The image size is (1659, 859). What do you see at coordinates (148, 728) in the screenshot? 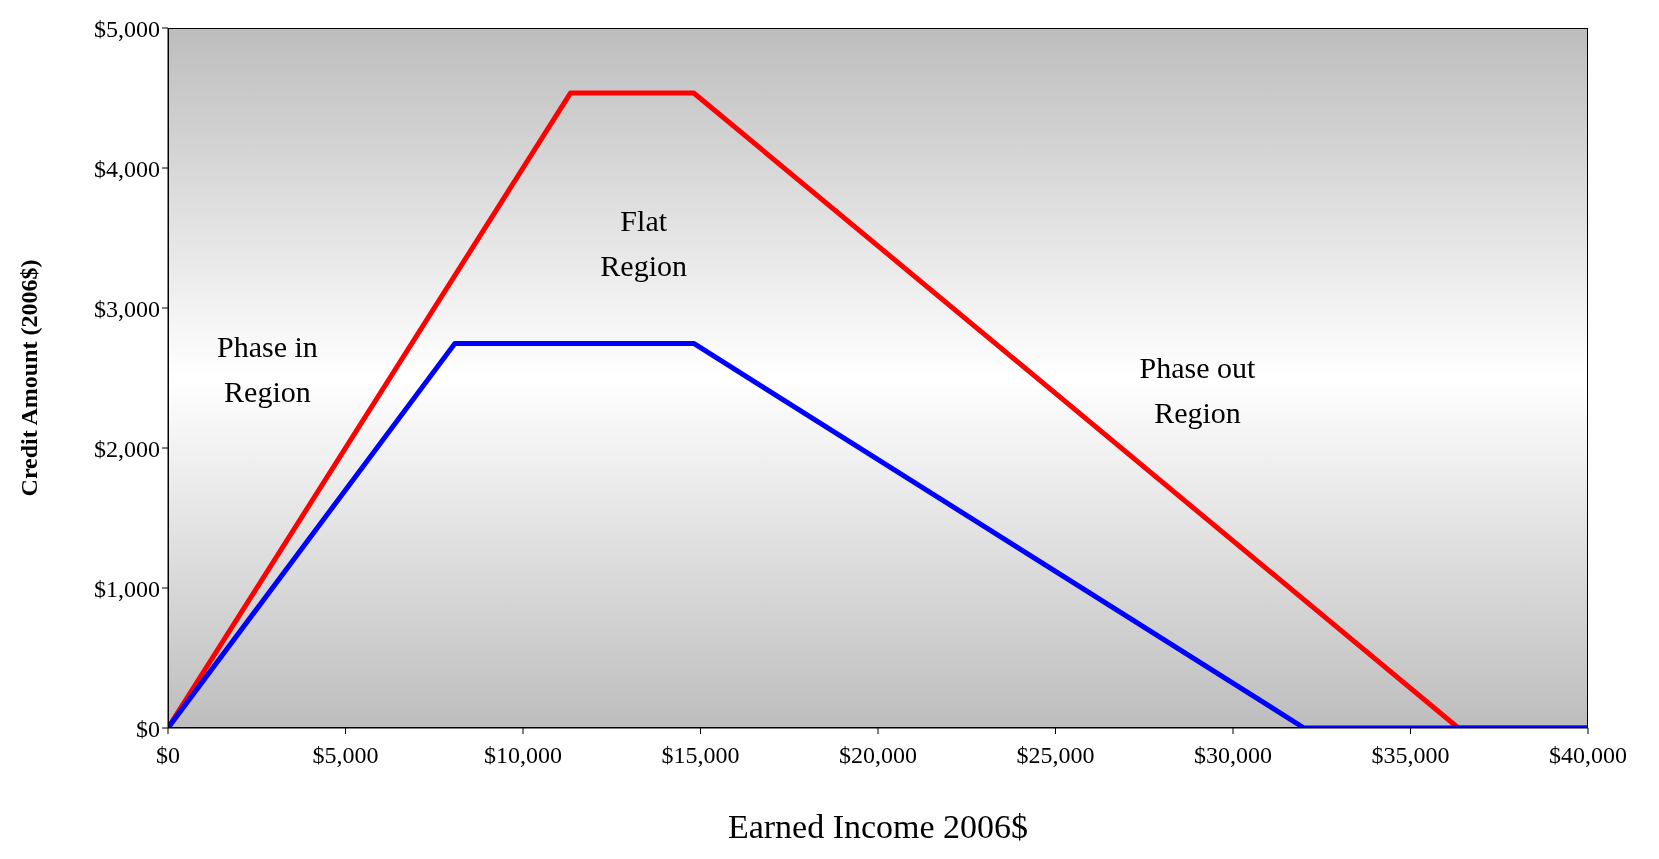
I see `y-tick-label: $0` at bounding box center [148, 728].